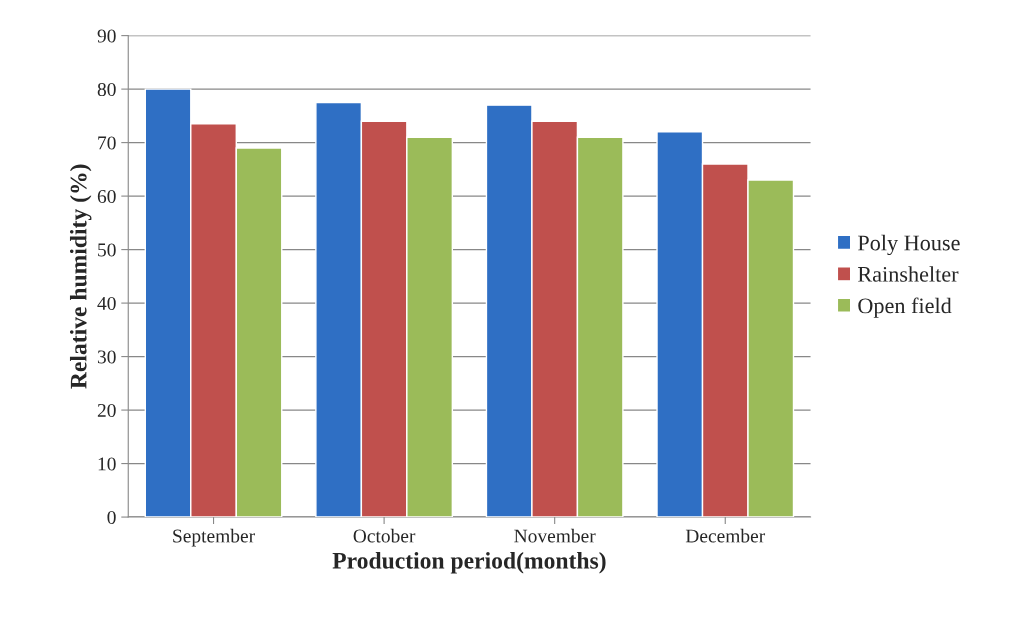  Describe the element at coordinates (107, 143) in the screenshot. I see `y-tick-label: 70` at that location.